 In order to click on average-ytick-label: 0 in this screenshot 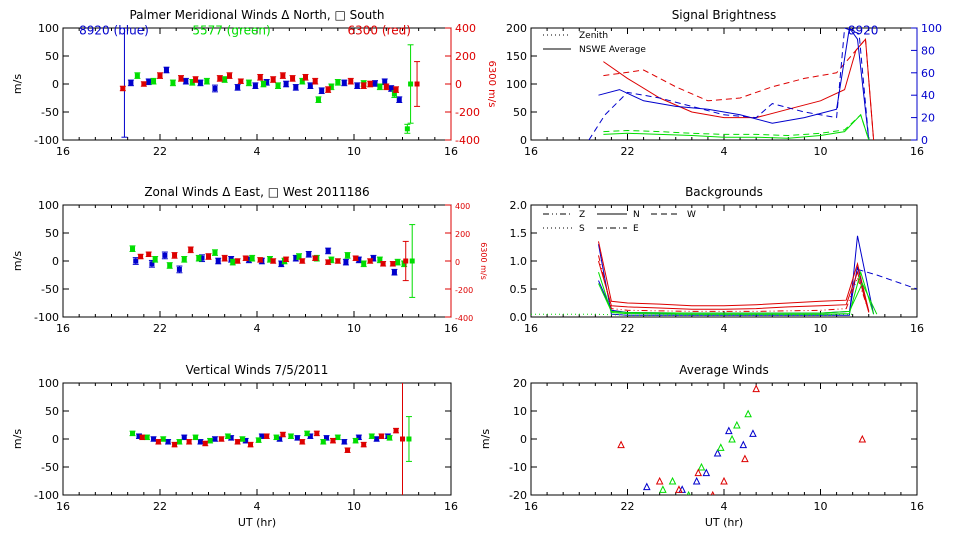, I will do `click(523, 439)`.